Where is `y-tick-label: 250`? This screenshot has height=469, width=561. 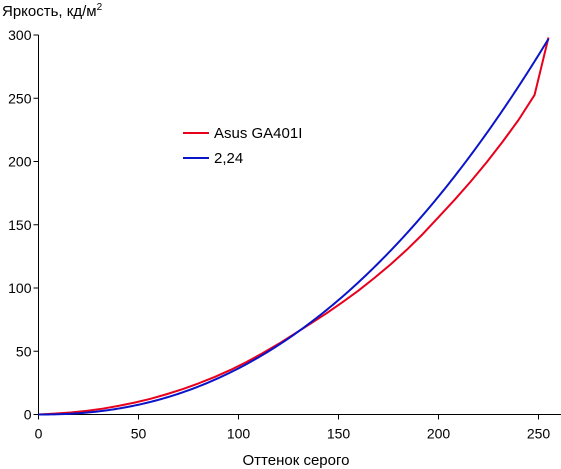
y-tick-label: 250 is located at coordinates (20, 98).